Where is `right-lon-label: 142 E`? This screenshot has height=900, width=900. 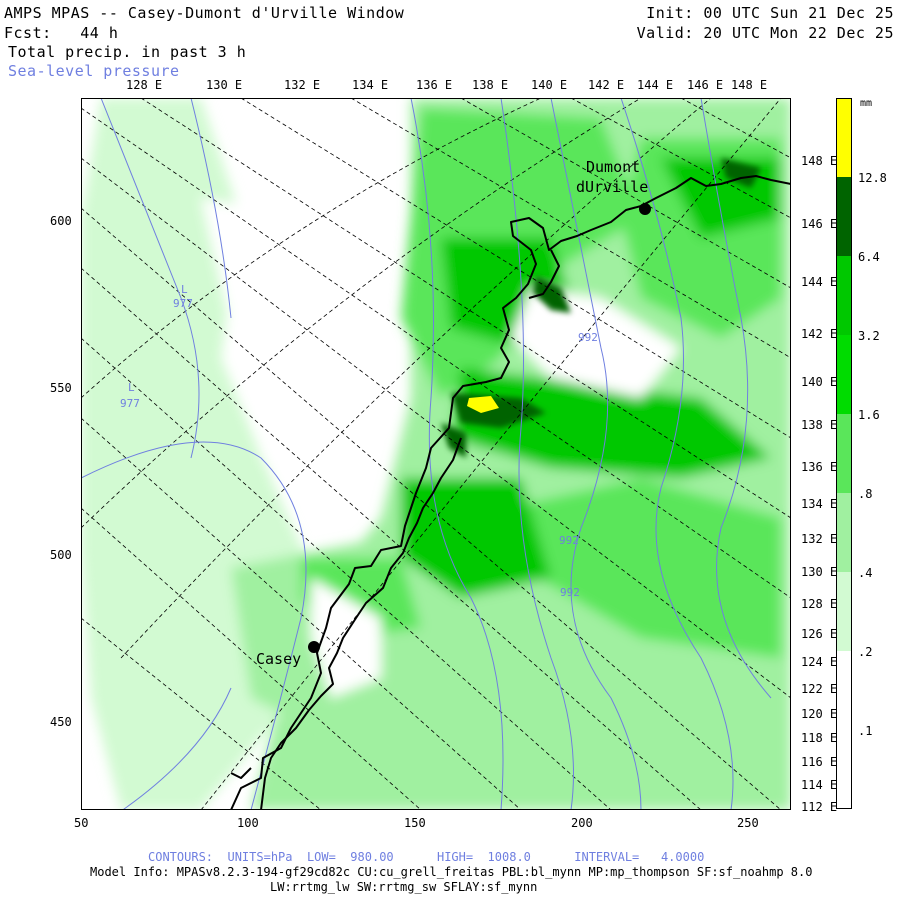 right-lon-label: 142 E is located at coordinates (819, 334).